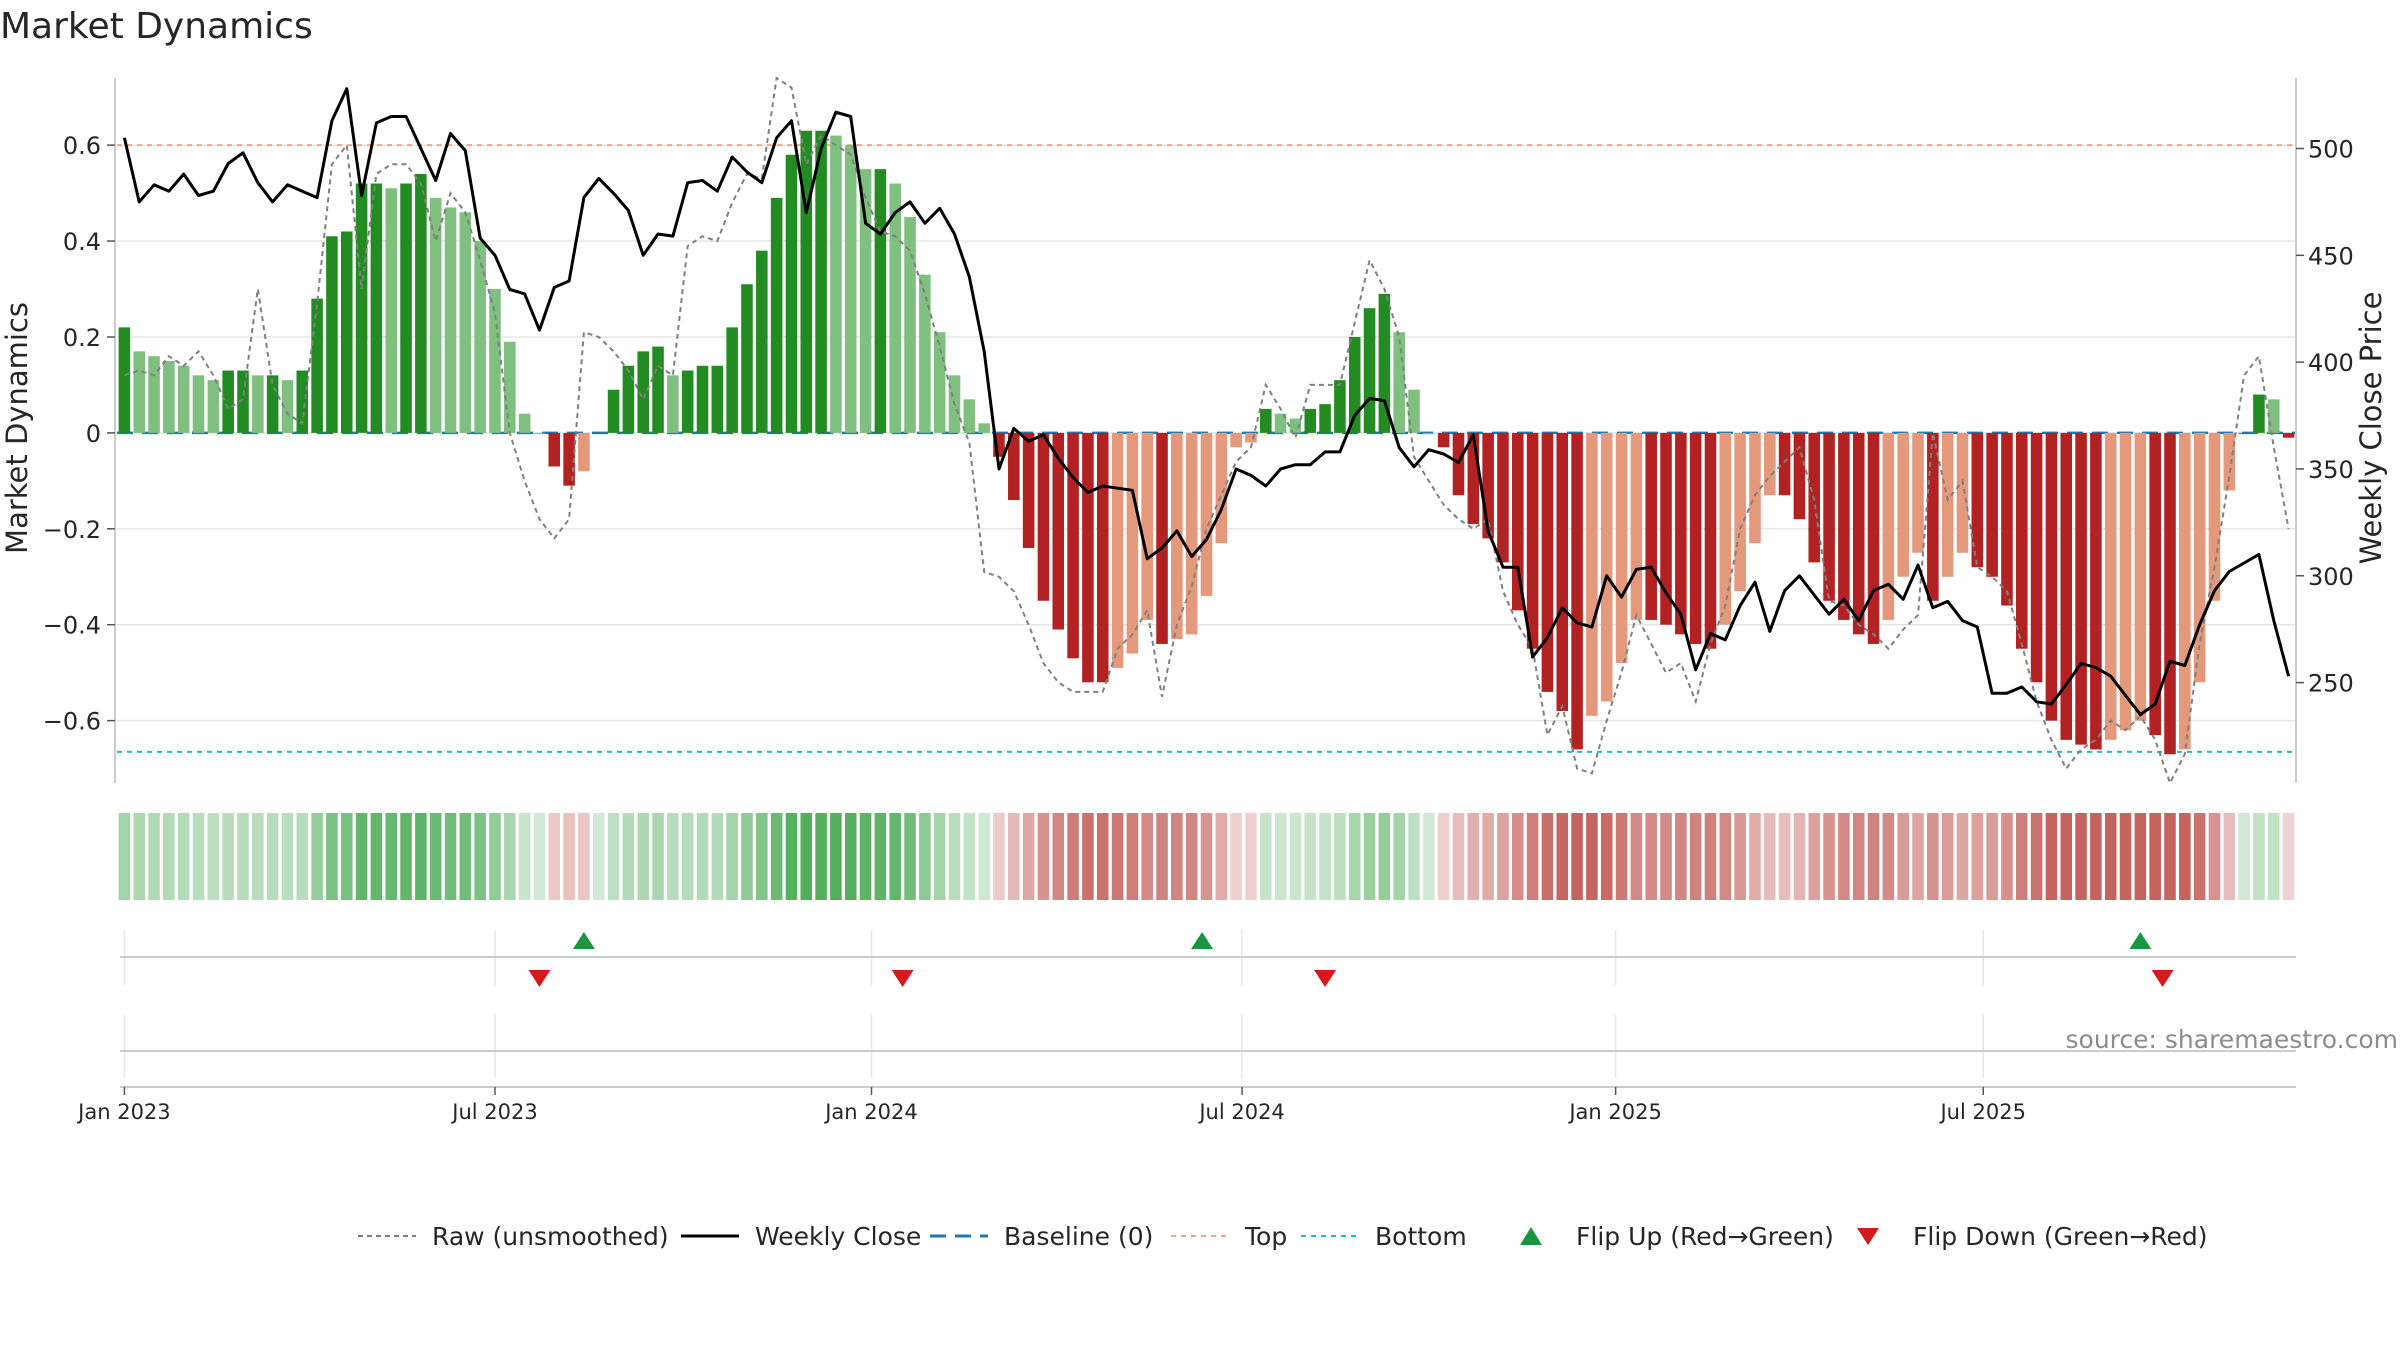 This screenshot has height=1354, width=2400. Describe the element at coordinates (72, 722) in the screenshot. I see `y-tick-label: −0.6` at that location.